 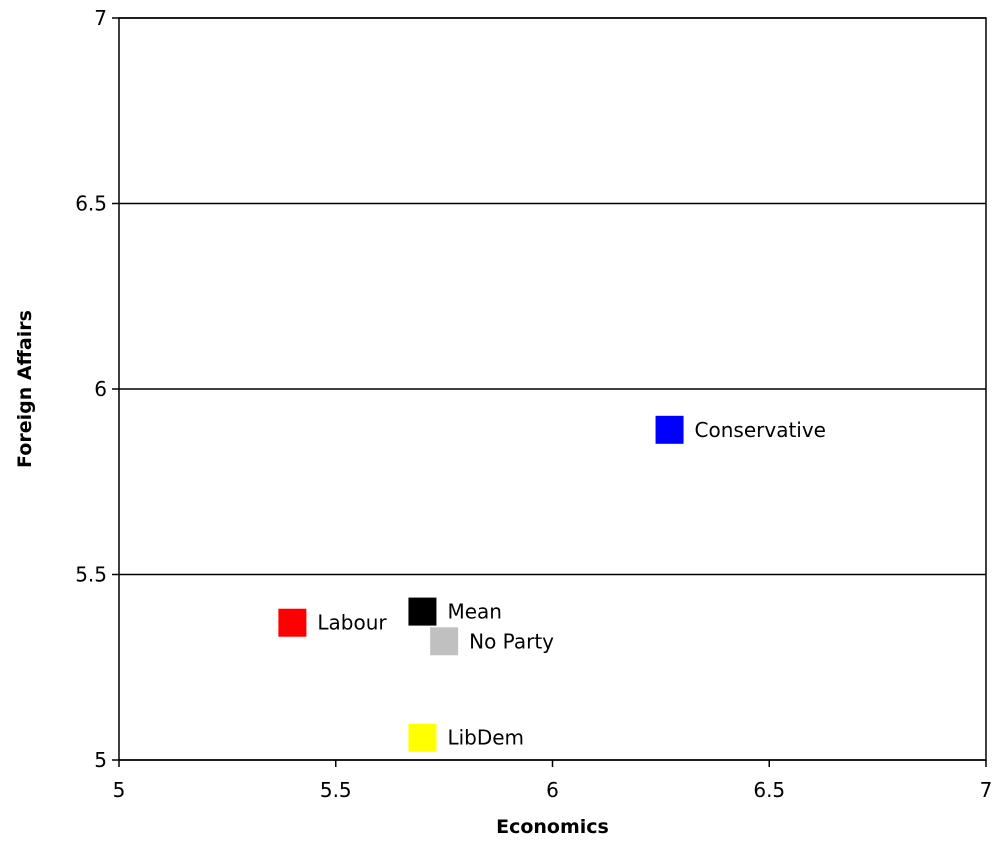 I want to click on y-tick-label-3: 6.5, so click(x=91, y=204).